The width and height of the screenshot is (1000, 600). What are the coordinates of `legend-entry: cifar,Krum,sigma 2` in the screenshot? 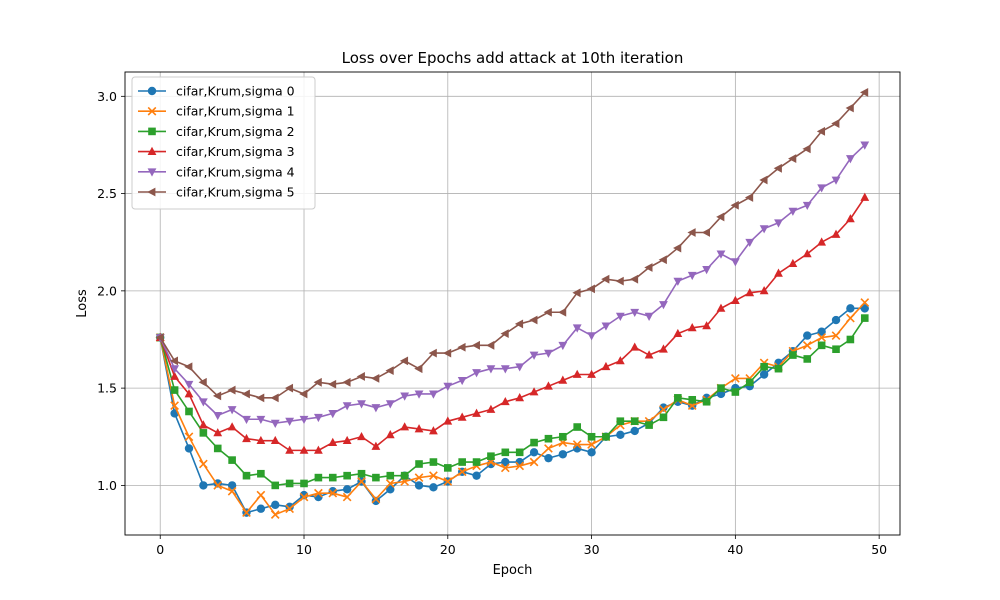 It's located at (216, 131).